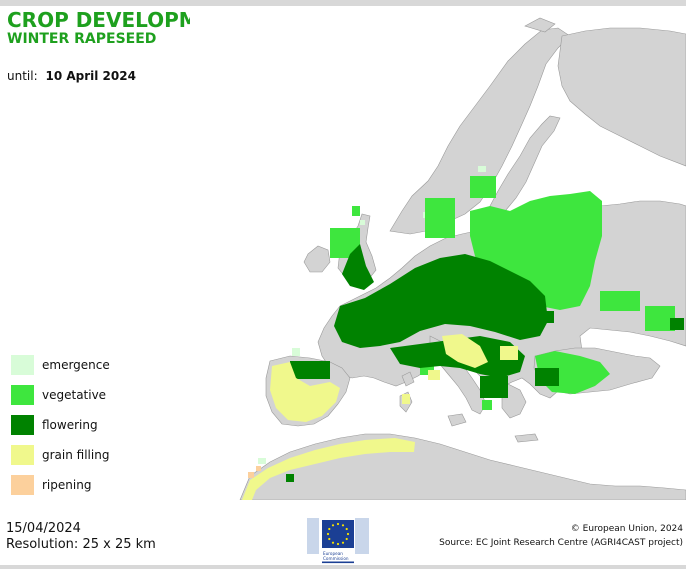 This screenshot has height=569, width=686. I want to click on legend-item-emergence: emergence, so click(71, 366).